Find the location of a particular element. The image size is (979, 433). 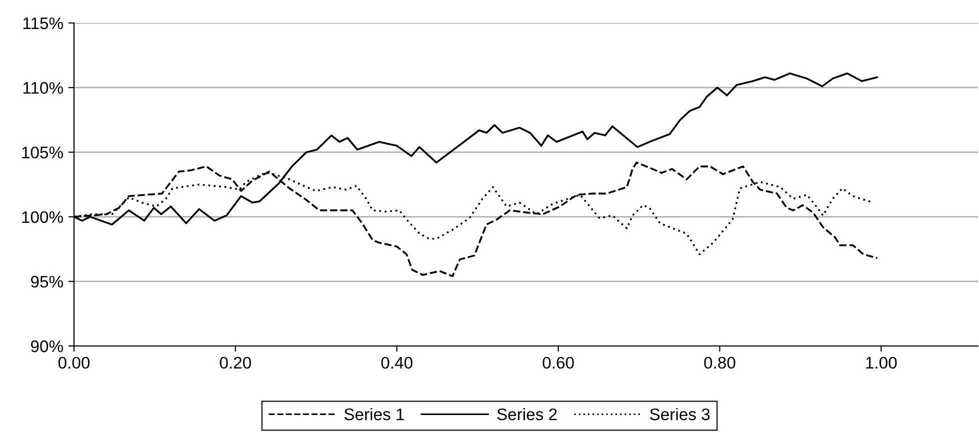

y-tick-label: 95% is located at coordinates (47, 282).